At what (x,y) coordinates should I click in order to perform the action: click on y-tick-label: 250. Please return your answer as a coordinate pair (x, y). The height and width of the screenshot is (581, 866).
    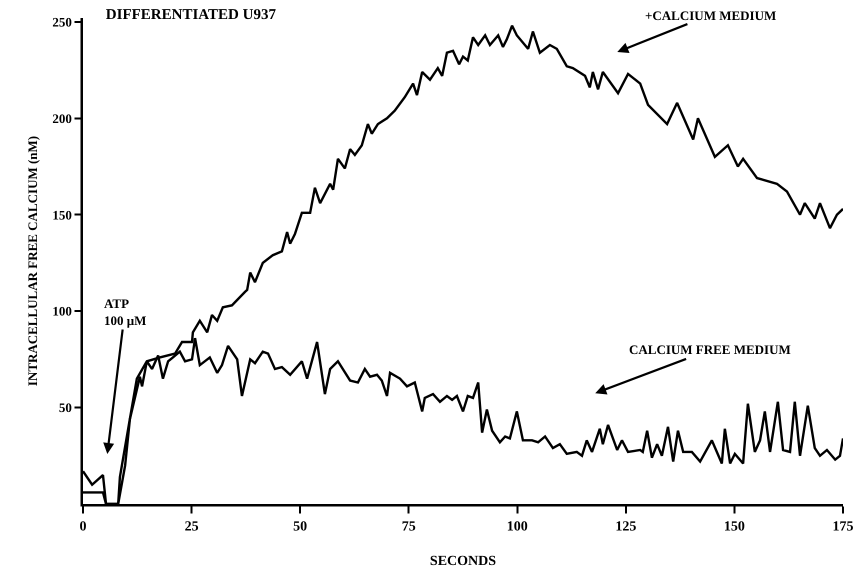
    Looking at the image, I should click on (62, 22).